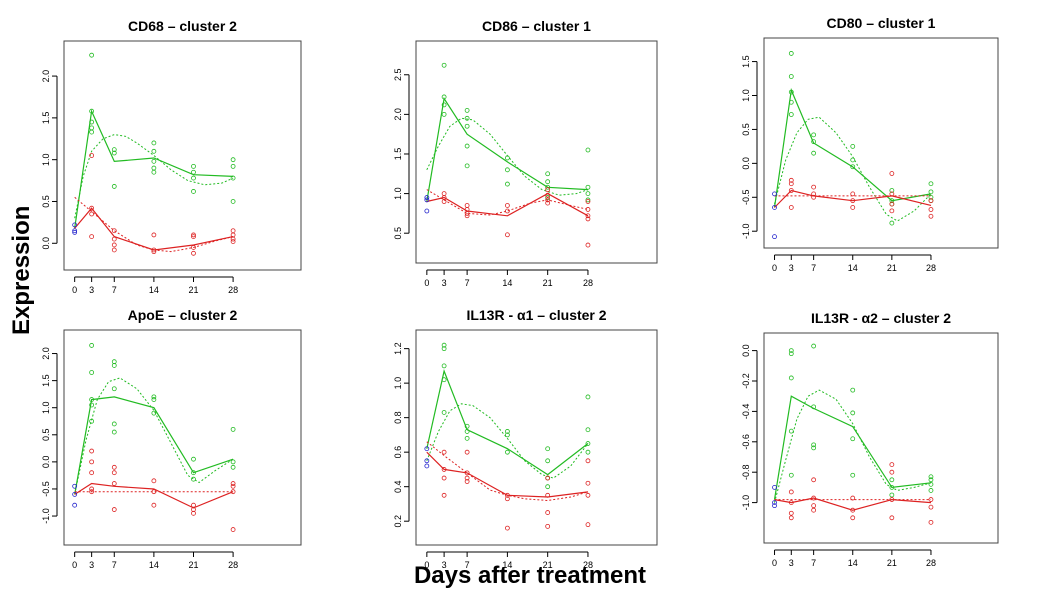 The width and height of the screenshot is (1058, 595). Describe the element at coordinates (398, 75) in the screenshot. I see `y-tick-label: 2.5` at that location.